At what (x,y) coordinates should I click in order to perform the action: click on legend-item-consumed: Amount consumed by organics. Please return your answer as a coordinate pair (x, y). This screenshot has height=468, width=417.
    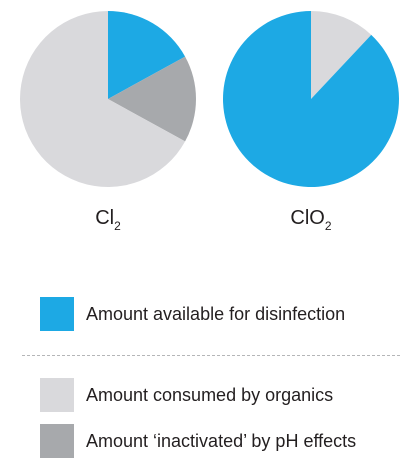
    Looking at the image, I should click on (186, 395).